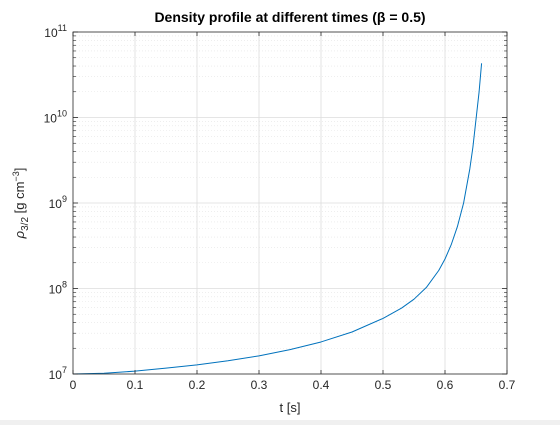  I want to click on x-tick-label: 0.4, so click(321, 385).